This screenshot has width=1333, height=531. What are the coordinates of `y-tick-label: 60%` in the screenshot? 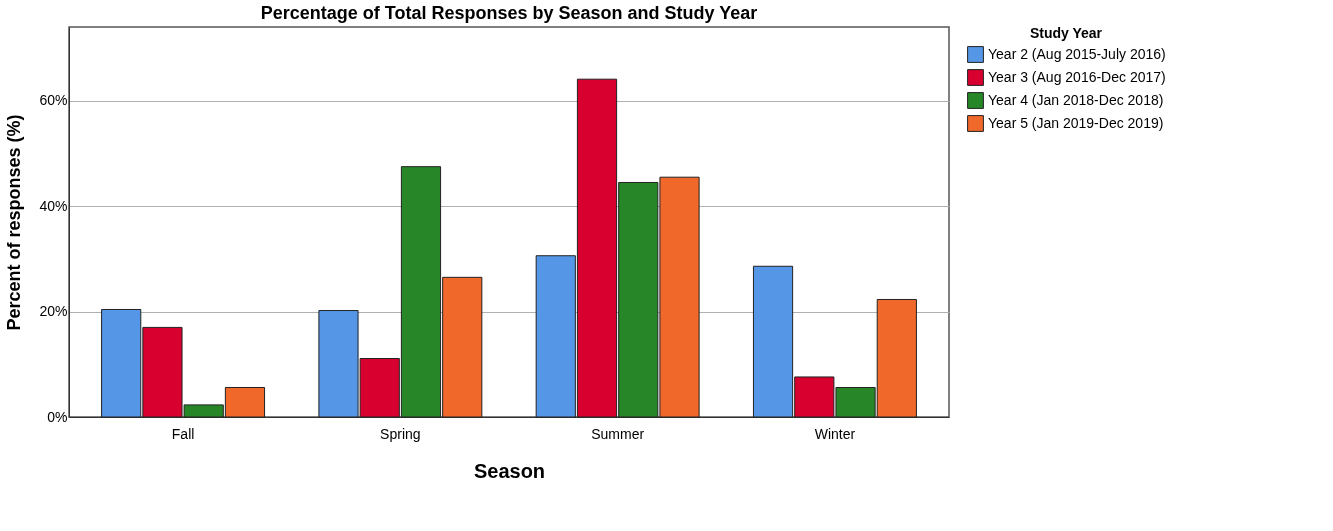 It's located at (53, 100).